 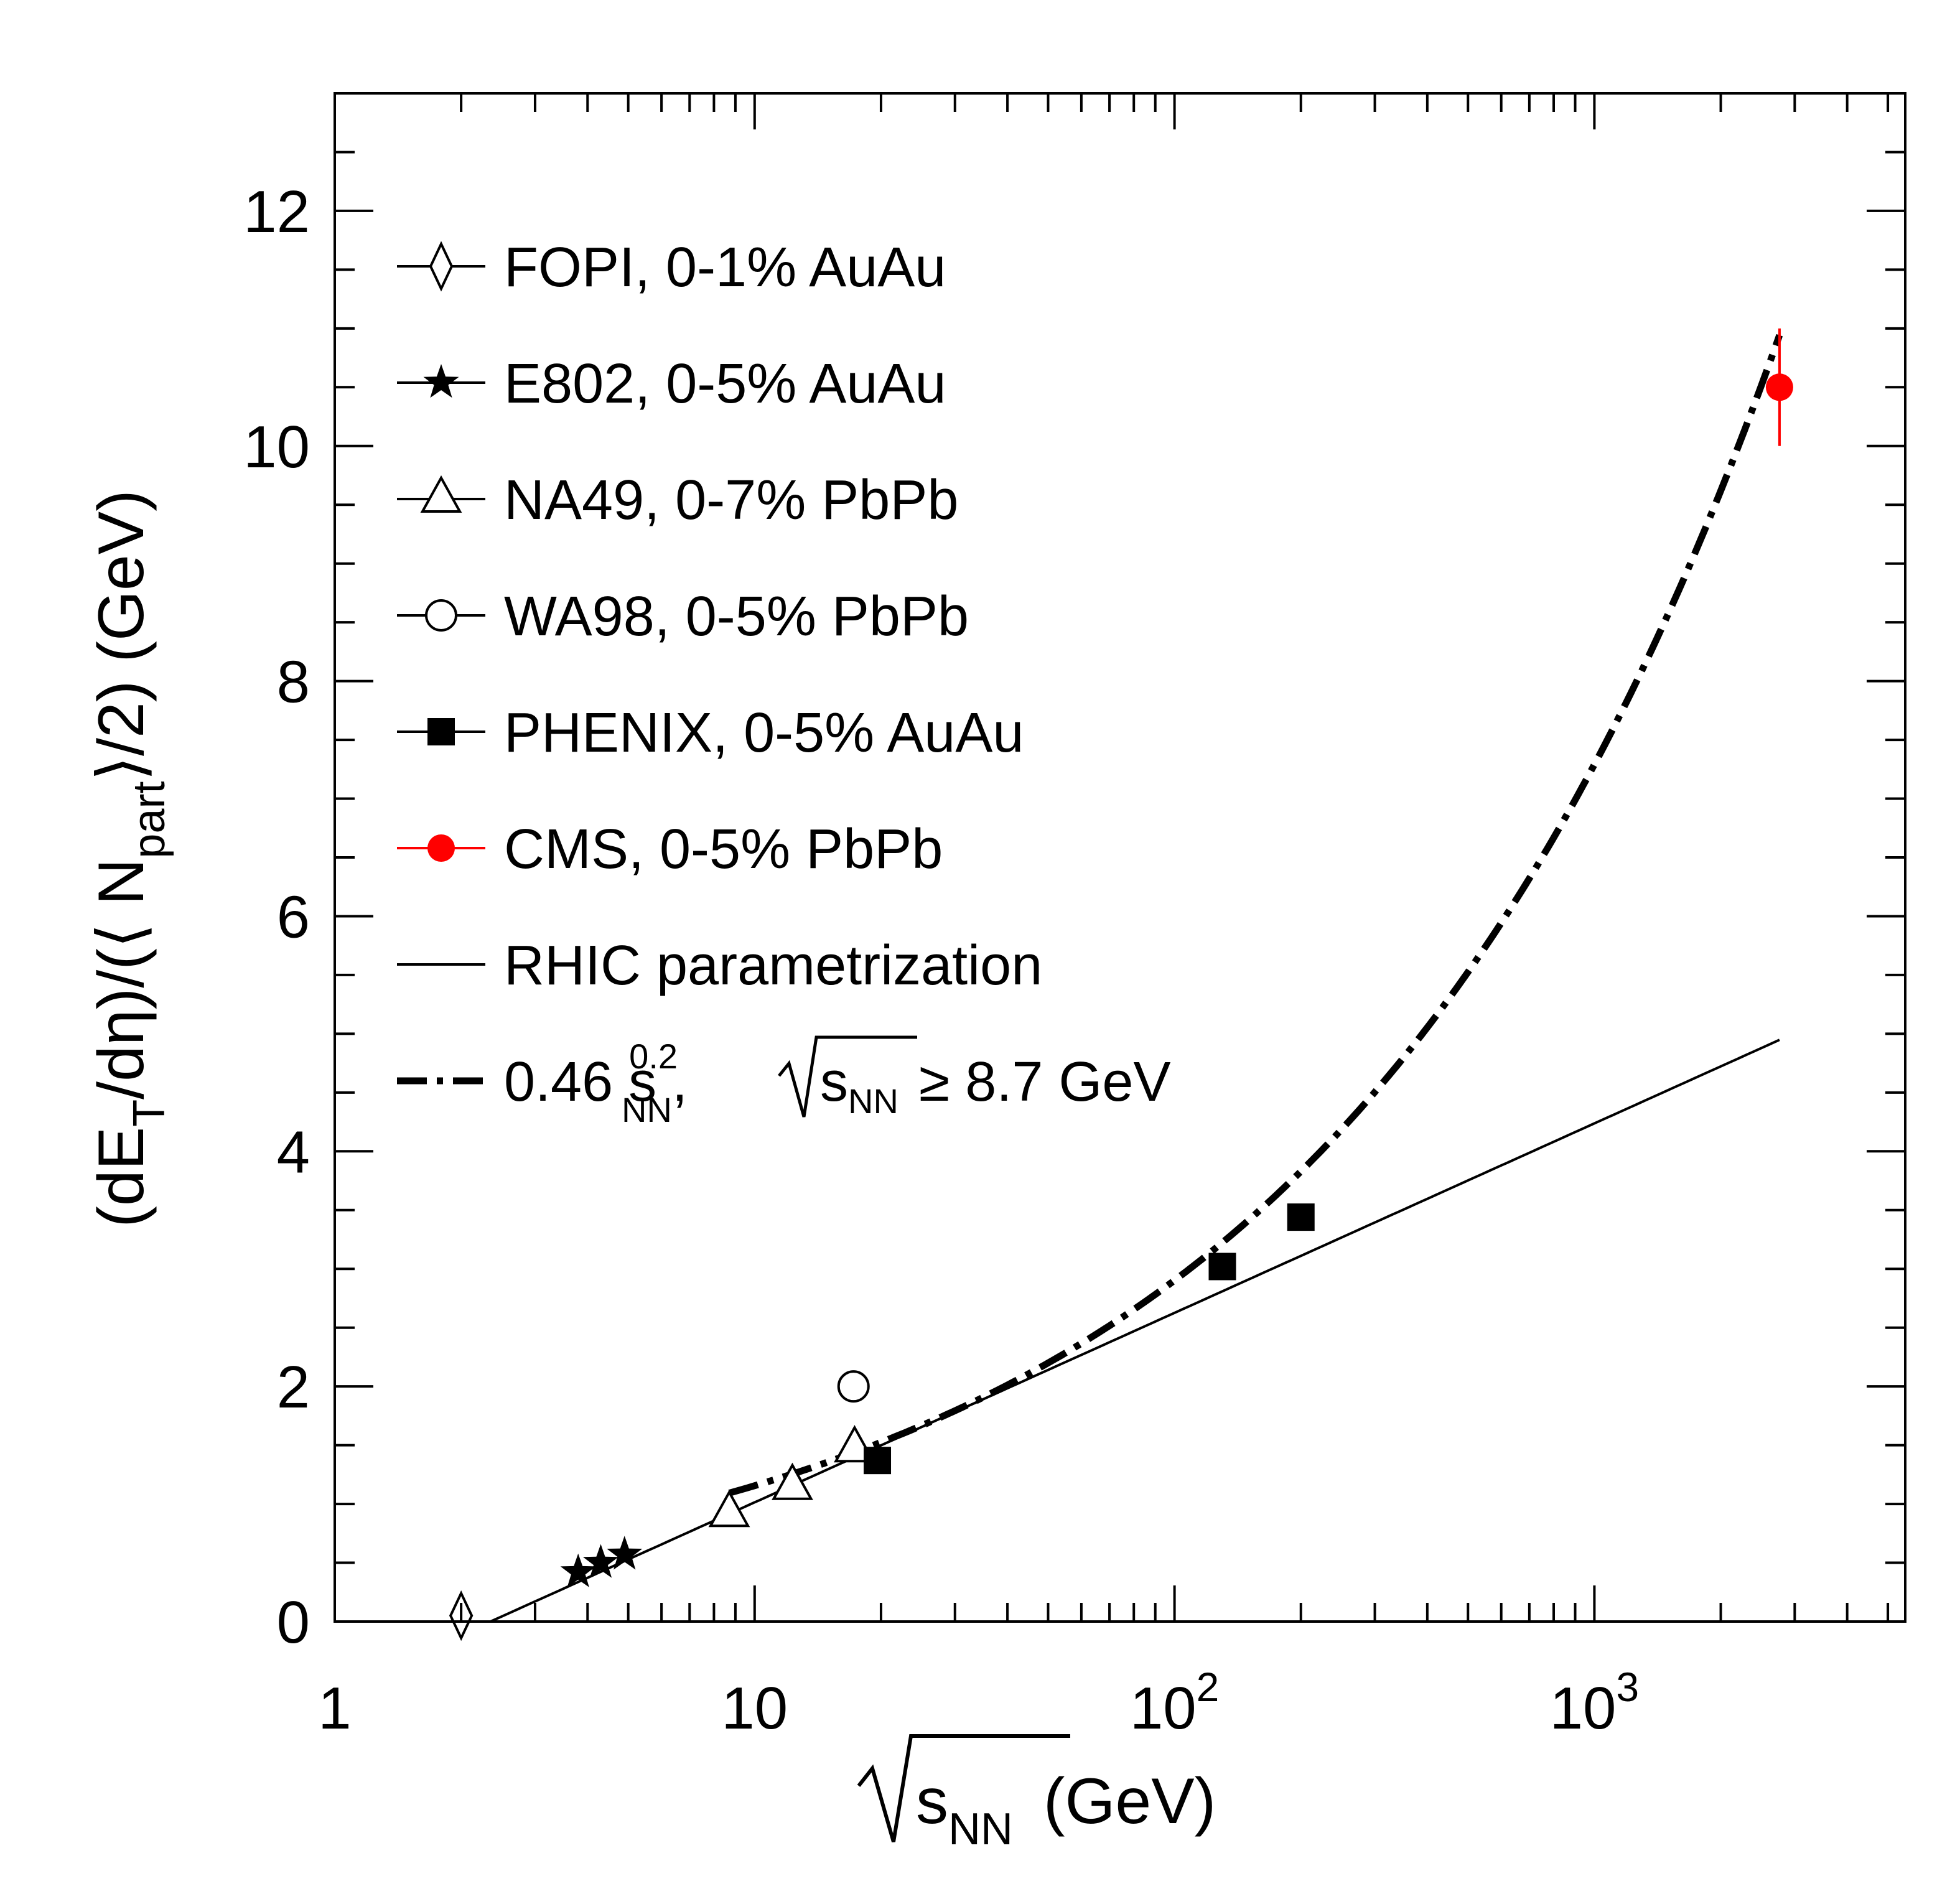 What do you see at coordinates (731, 500) in the screenshot?
I see `legend-label-na49: NA49, 0-7% PbPb` at bounding box center [731, 500].